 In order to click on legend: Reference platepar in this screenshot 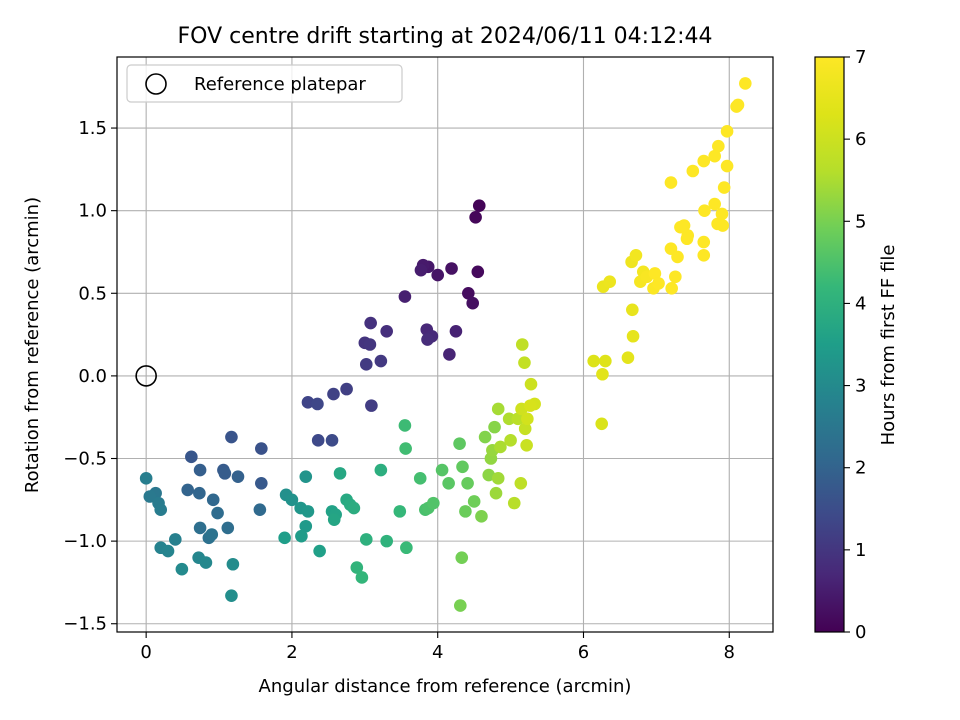, I will do `click(264, 83)`.